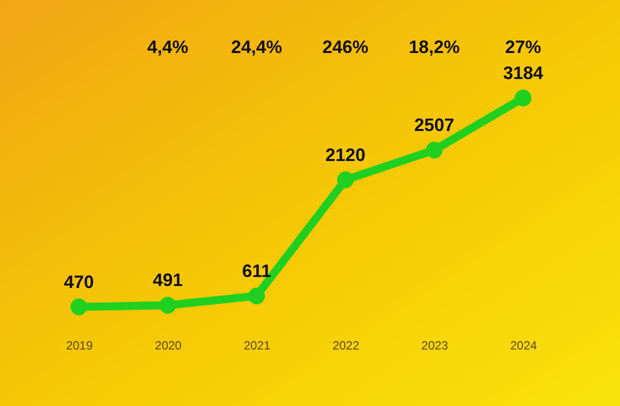 The width and height of the screenshot is (620, 406). I want to click on x-tick-label: 2020, so click(168, 345).